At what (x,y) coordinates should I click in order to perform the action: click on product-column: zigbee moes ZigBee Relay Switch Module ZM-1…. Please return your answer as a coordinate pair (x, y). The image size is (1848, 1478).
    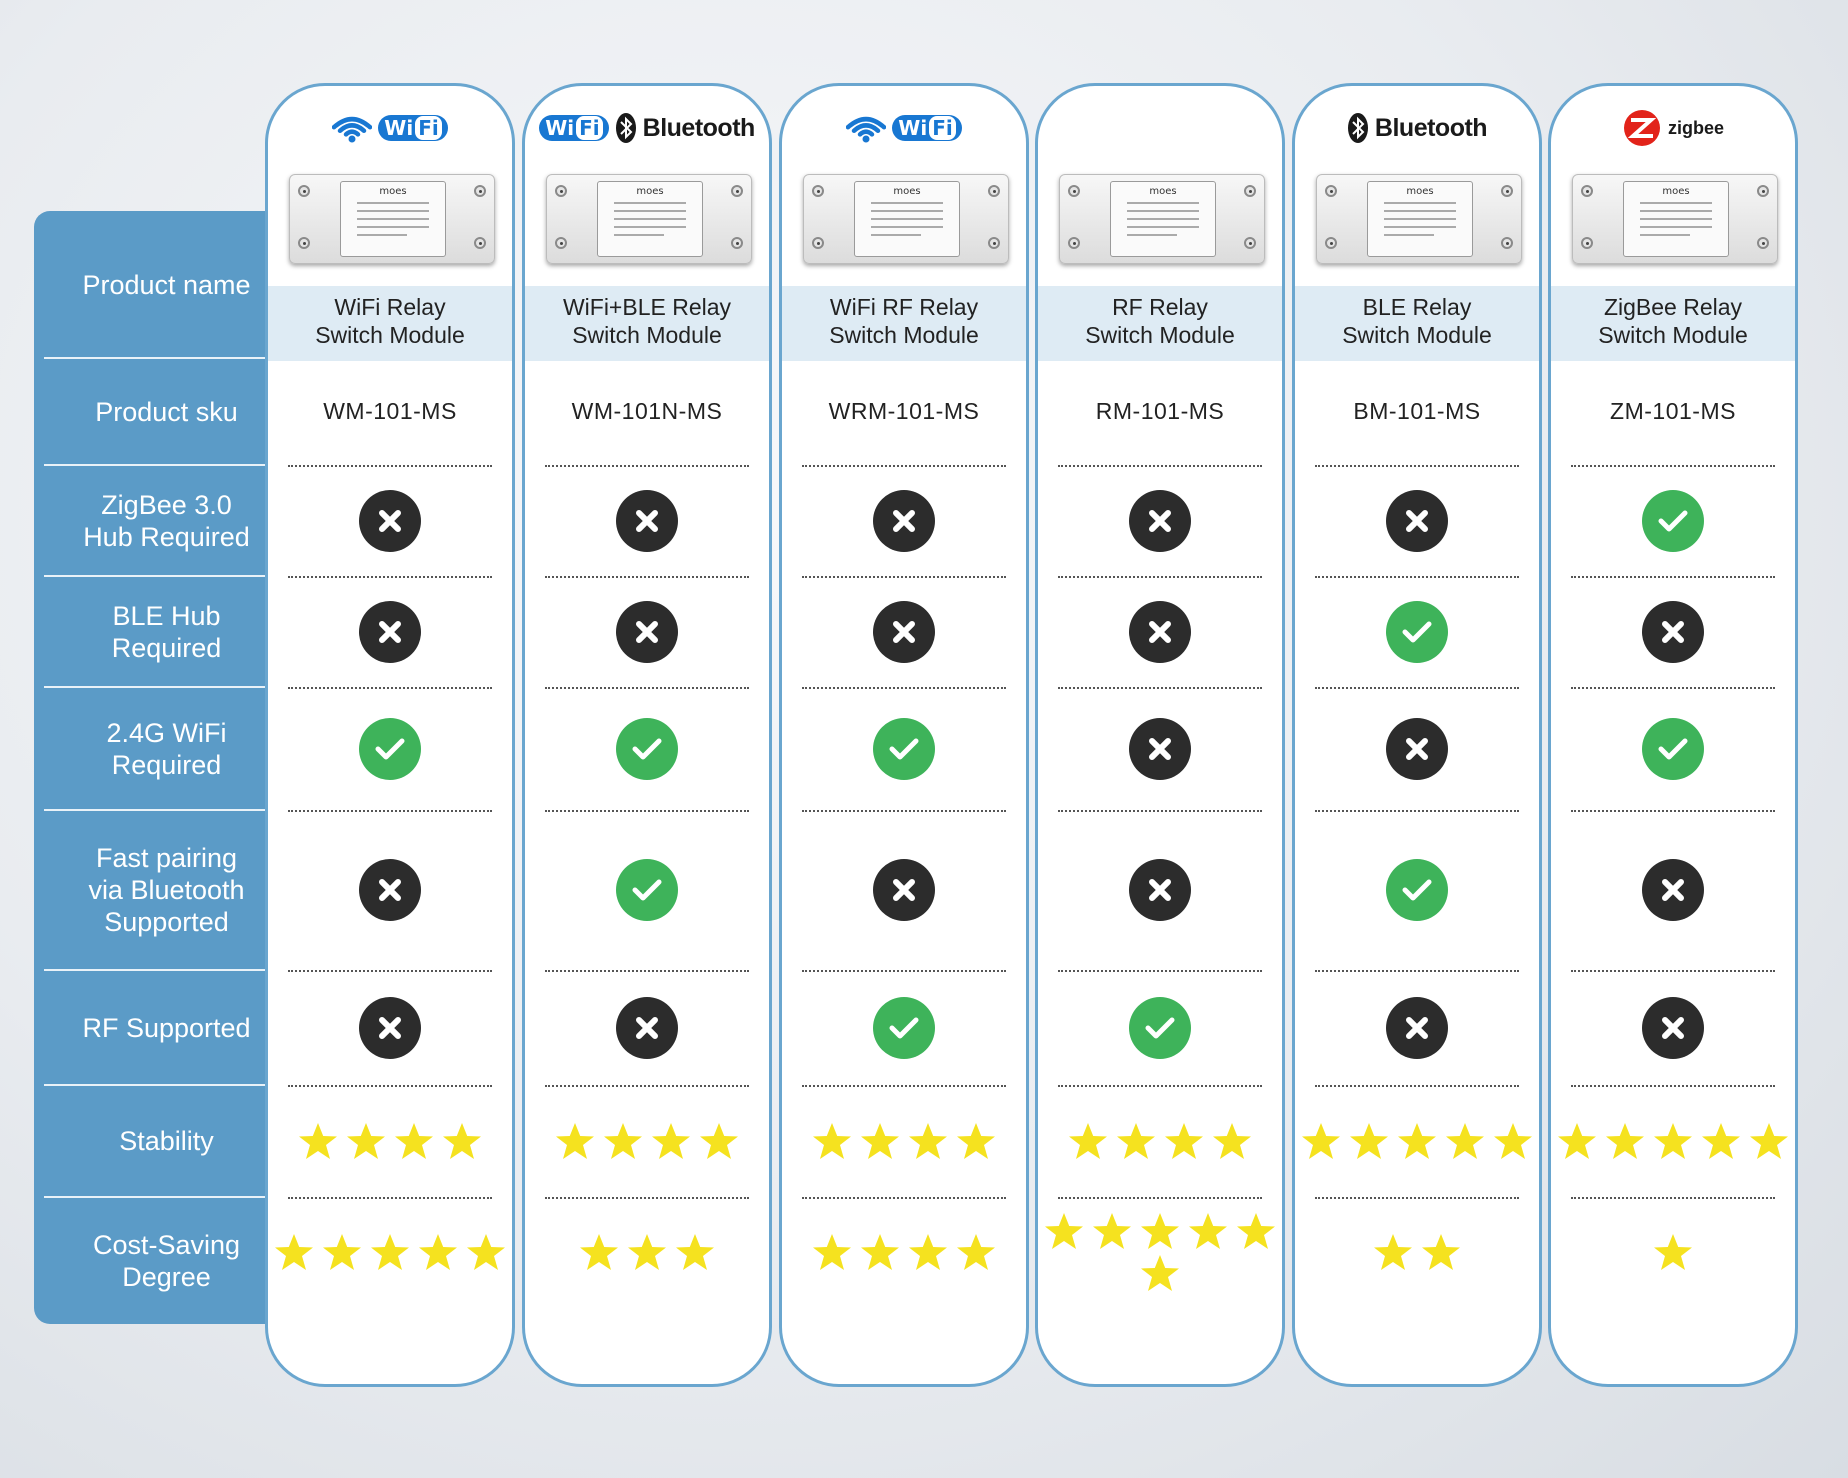
    Looking at the image, I should click on (1673, 735).